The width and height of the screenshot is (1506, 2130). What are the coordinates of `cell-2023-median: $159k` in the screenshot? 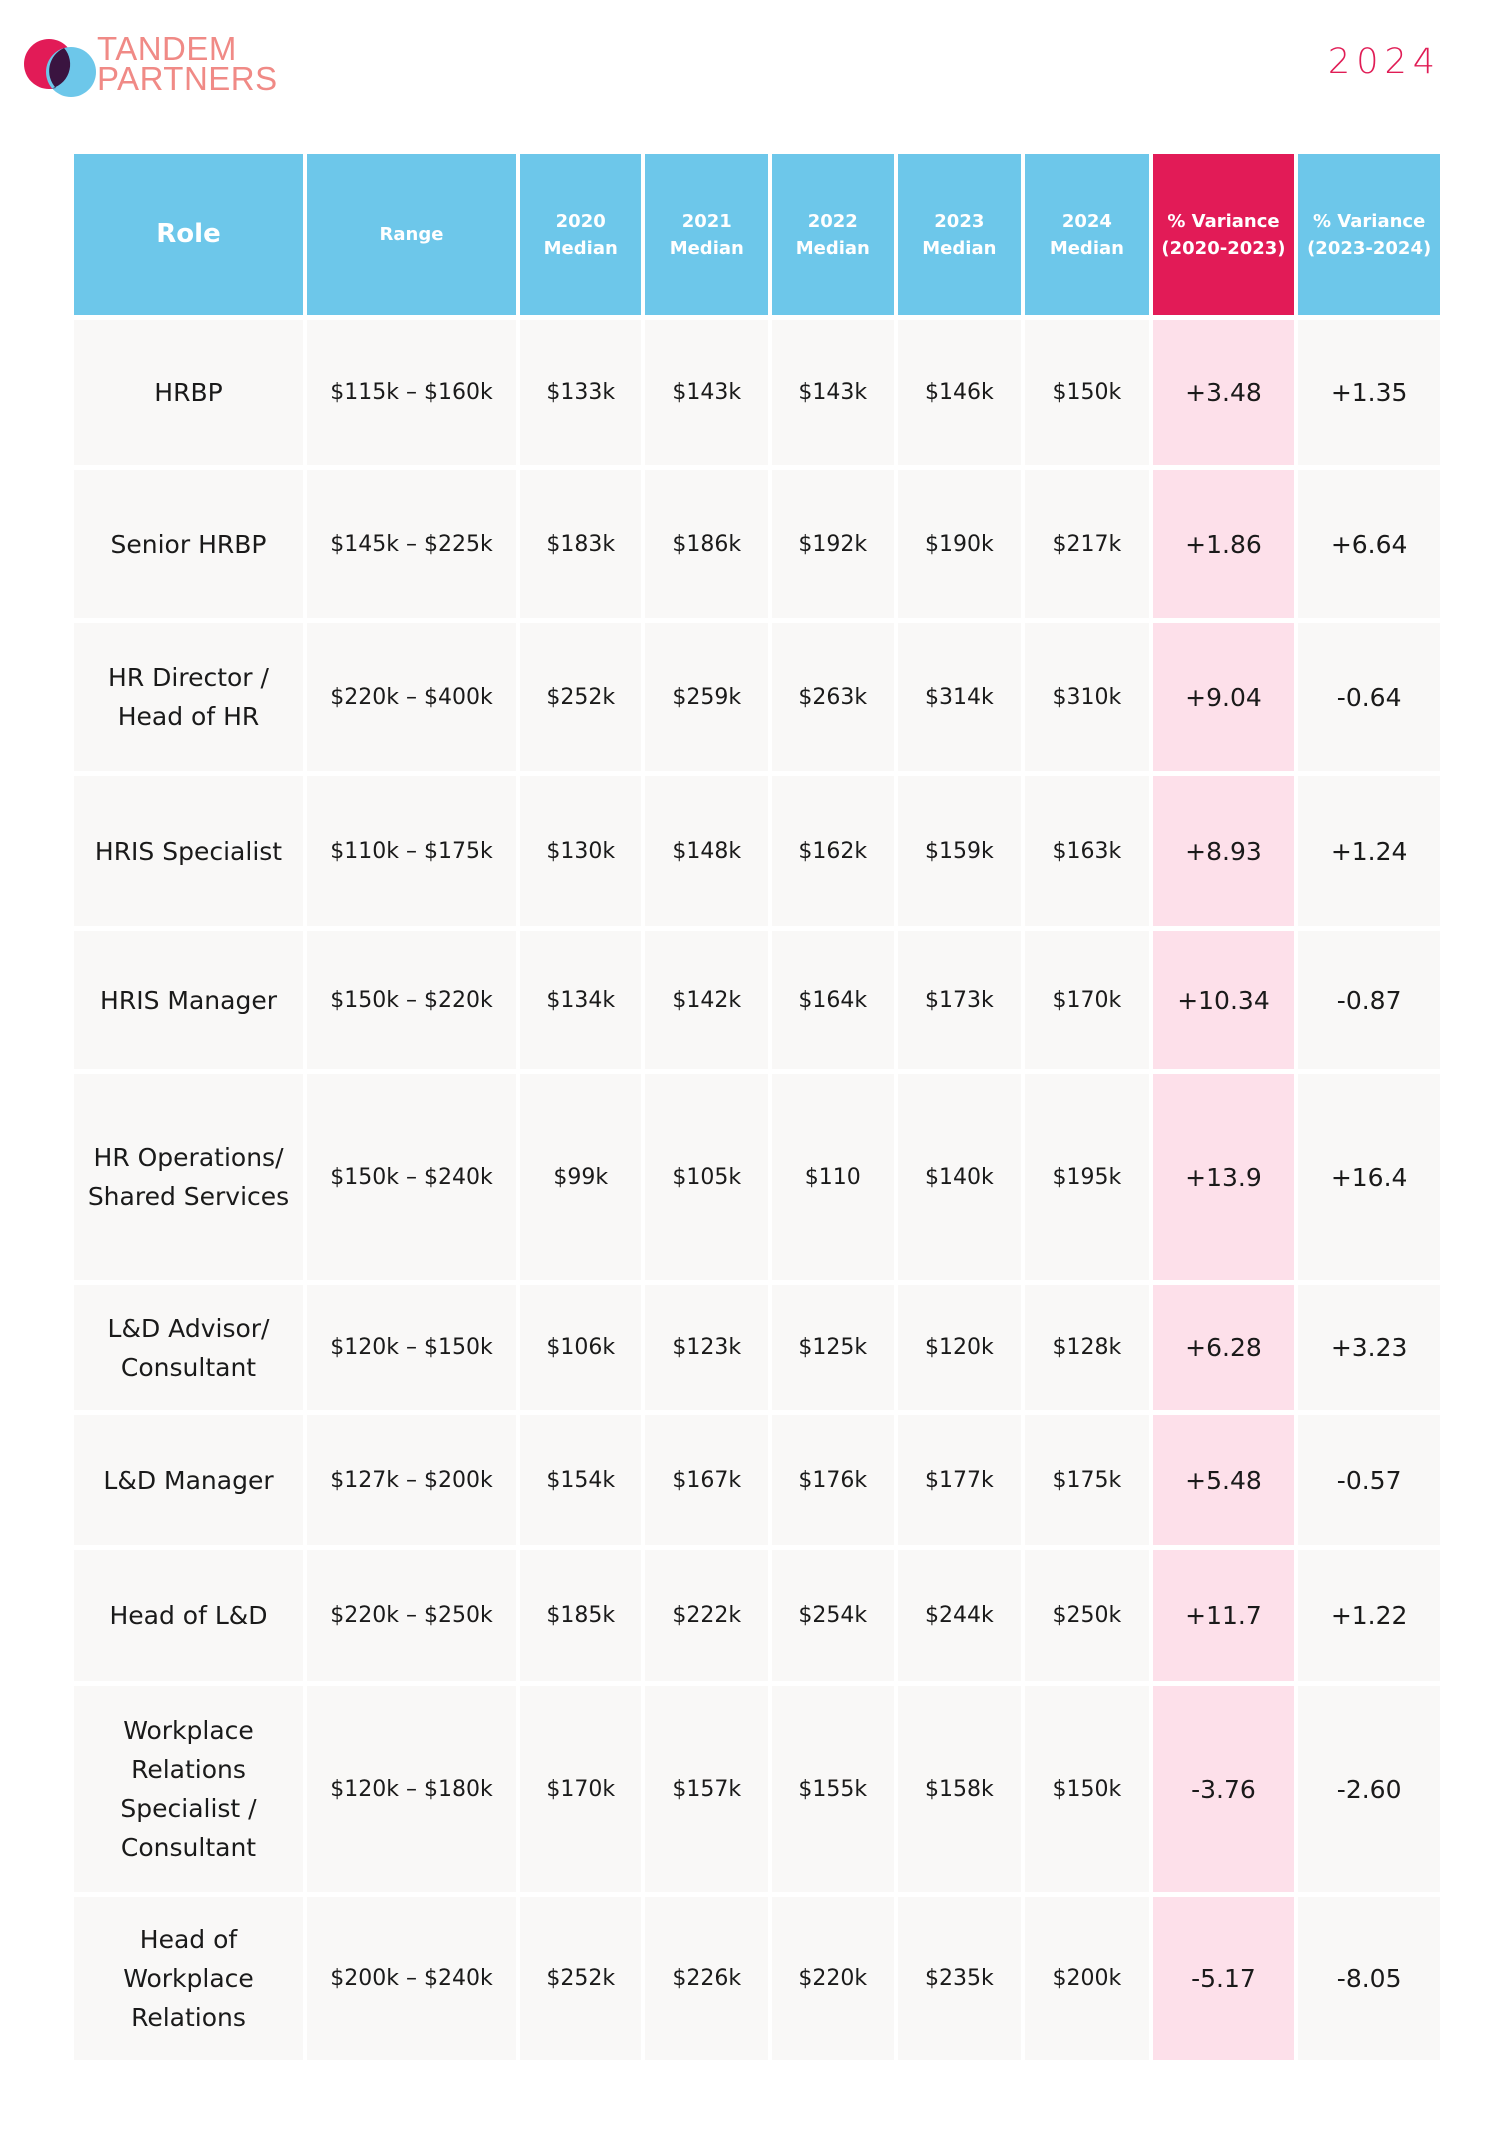 It's located at (959, 853).